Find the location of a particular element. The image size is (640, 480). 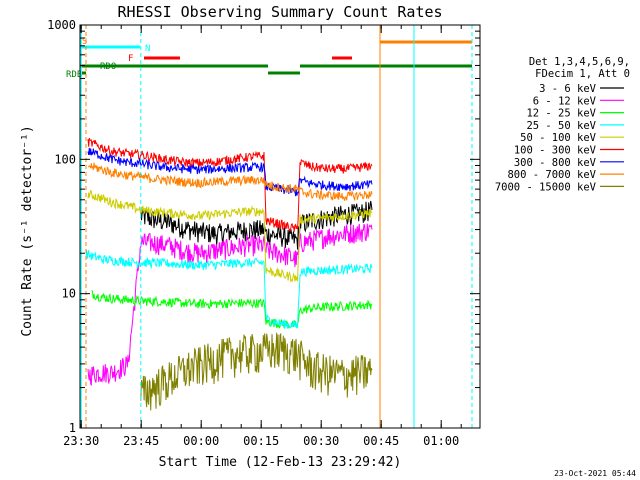

chart-title: RHESSI Observing Summary Count Rates is located at coordinates (279, 12).